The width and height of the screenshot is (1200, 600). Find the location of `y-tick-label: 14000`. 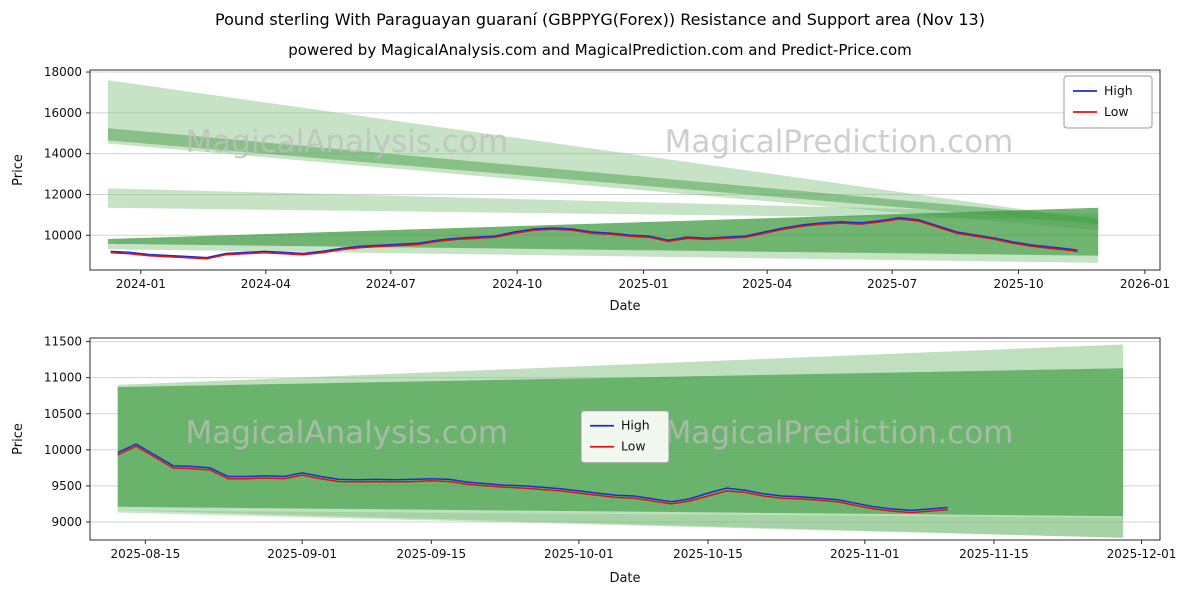

y-tick-label: 14000 is located at coordinates (63, 154).